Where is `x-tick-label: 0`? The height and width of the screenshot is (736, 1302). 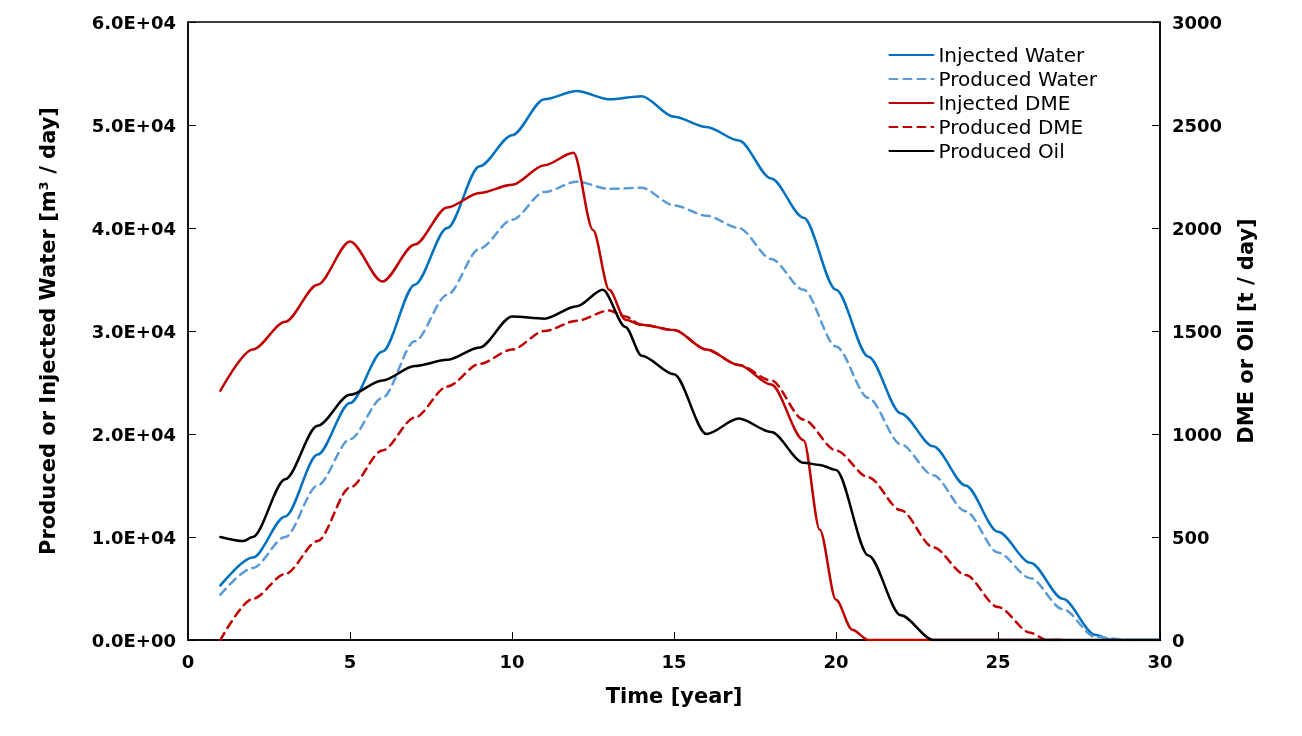
x-tick-label: 0 is located at coordinates (188, 661).